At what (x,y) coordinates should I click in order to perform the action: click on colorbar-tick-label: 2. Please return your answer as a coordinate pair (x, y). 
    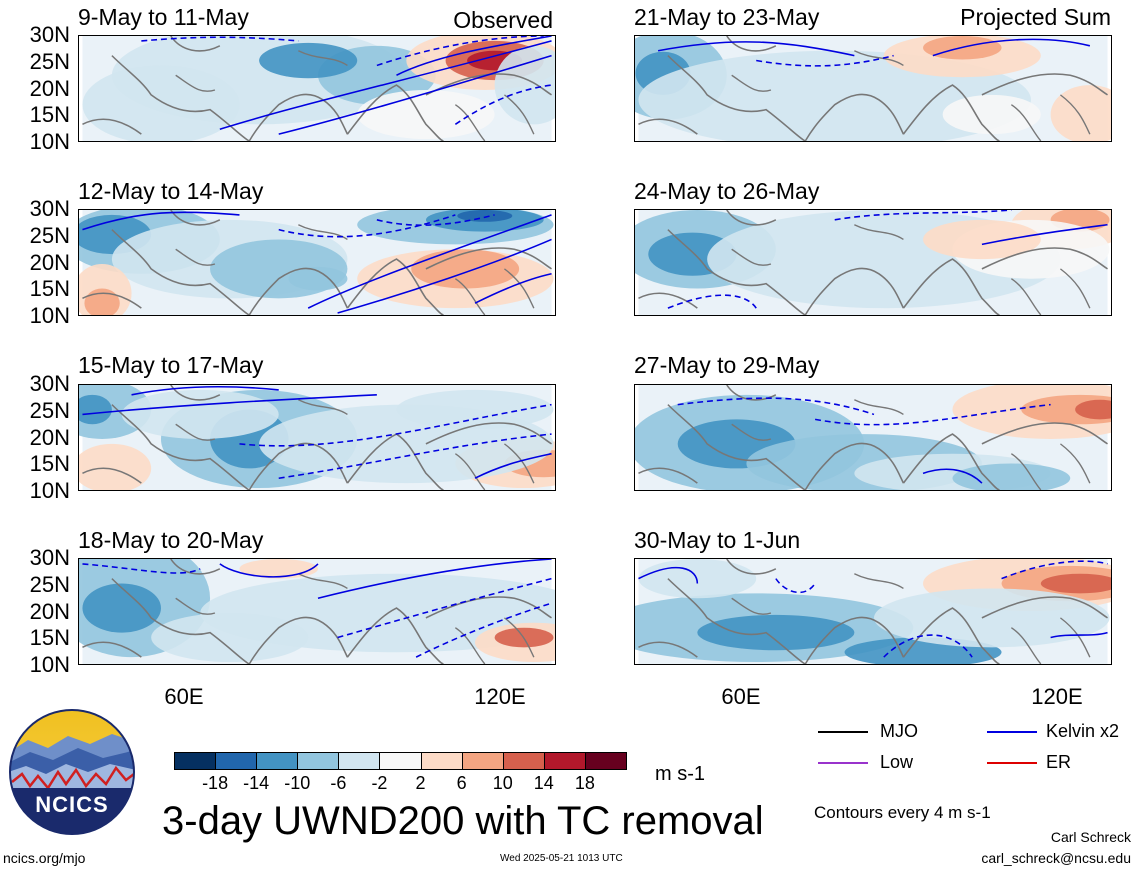
    Looking at the image, I should click on (420, 783).